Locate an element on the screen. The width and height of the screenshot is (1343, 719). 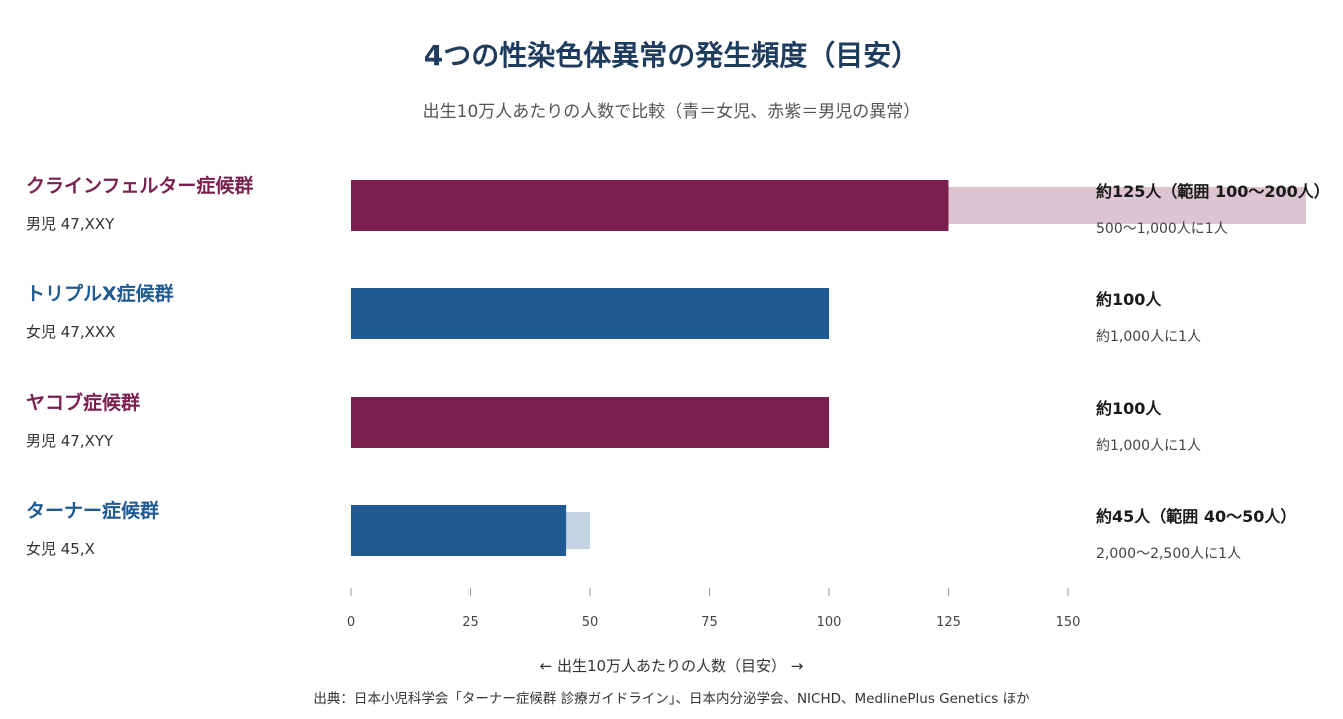
ratio-label: 2,000〜2,500人に1人 is located at coordinates (1168, 554).